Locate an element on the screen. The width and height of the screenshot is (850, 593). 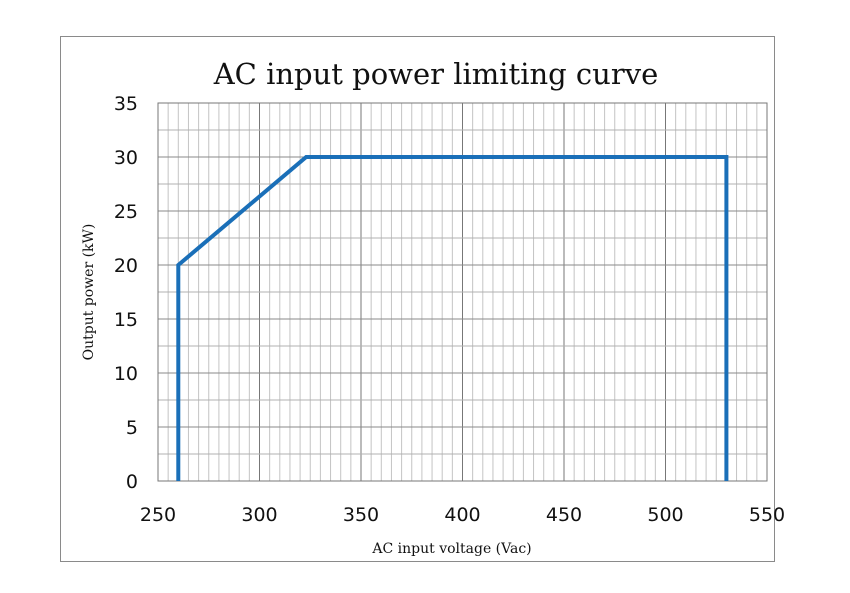
x-tick-label: 250 is located at coordinates (158, 515).